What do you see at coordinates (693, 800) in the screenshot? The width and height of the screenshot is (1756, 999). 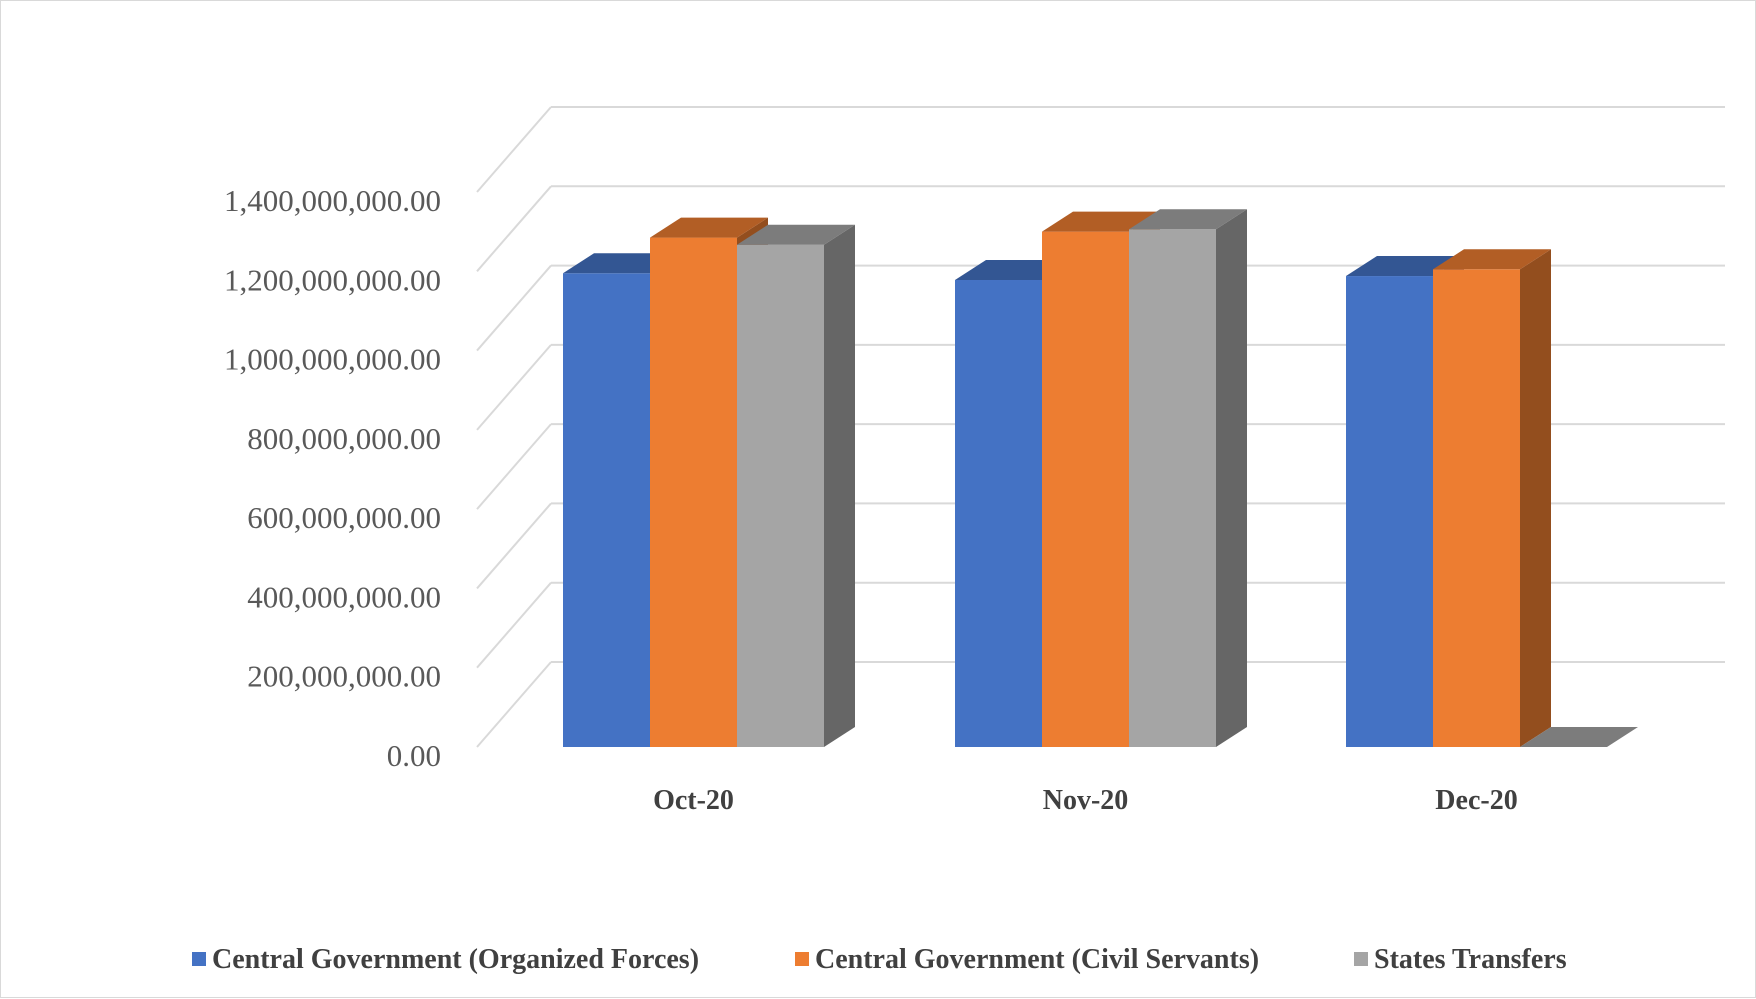 I see `x-tick-label: Oct-20` at bounding box center [693, 800].